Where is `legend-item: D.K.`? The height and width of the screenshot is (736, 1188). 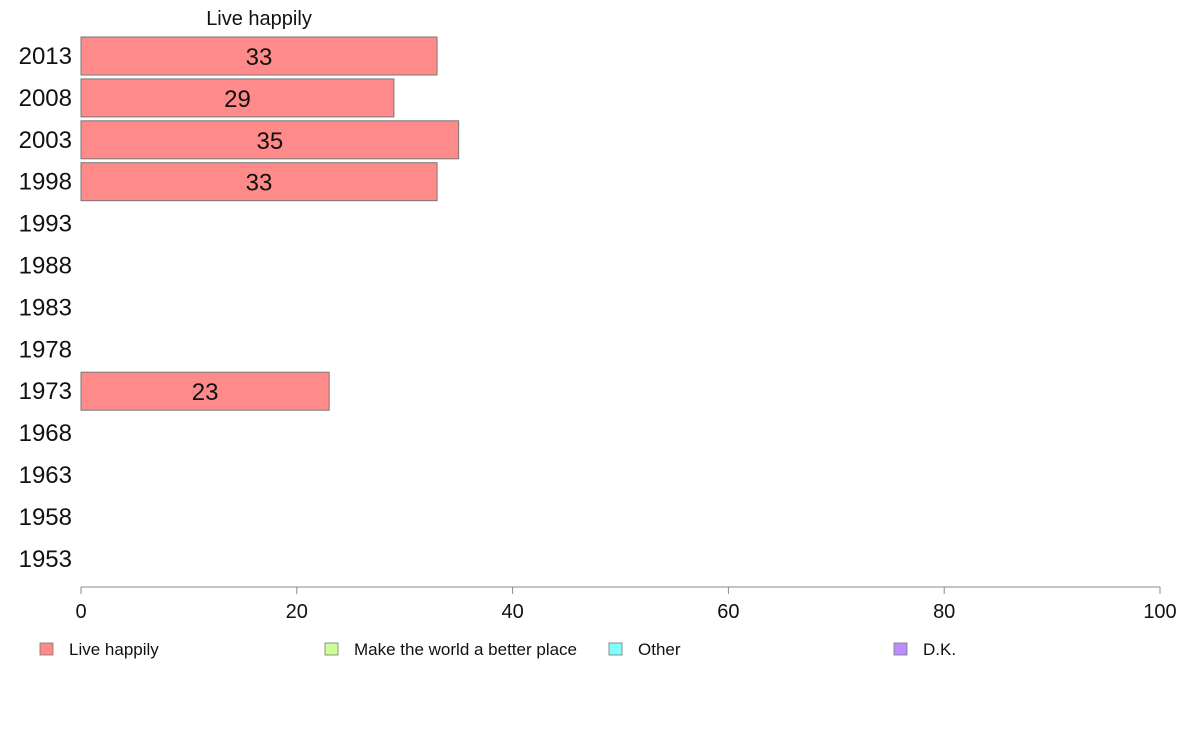 legend-item: D.K. is located at coordinates (924, 649).